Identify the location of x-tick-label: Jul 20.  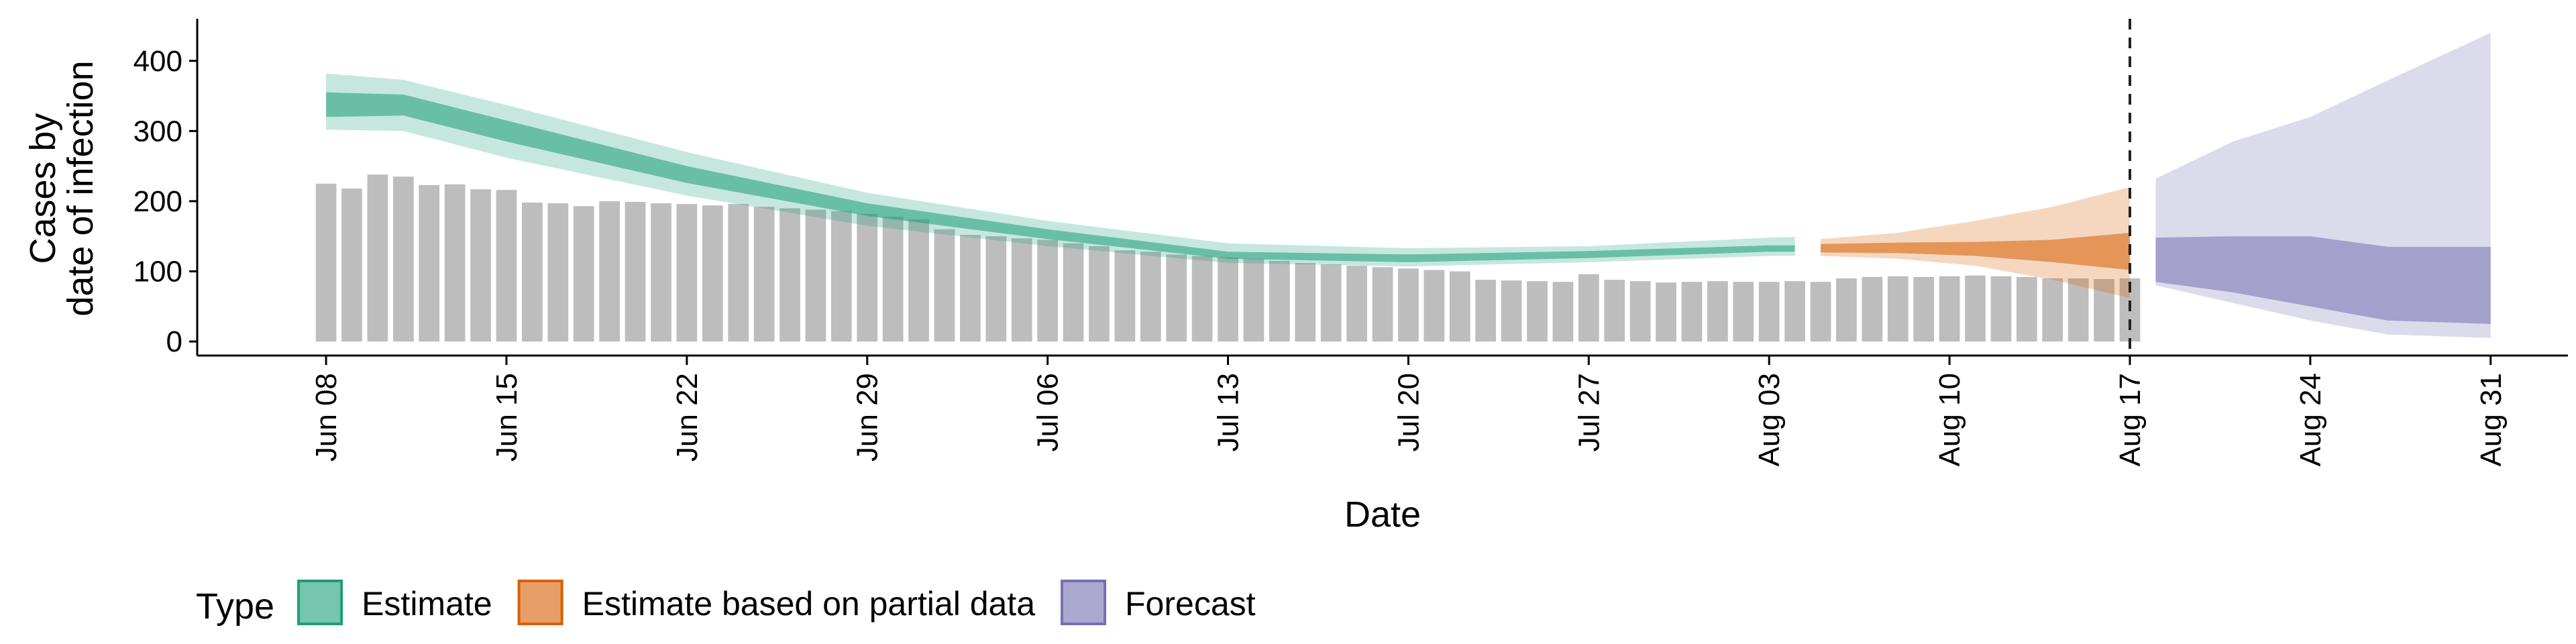
(1408, 412).